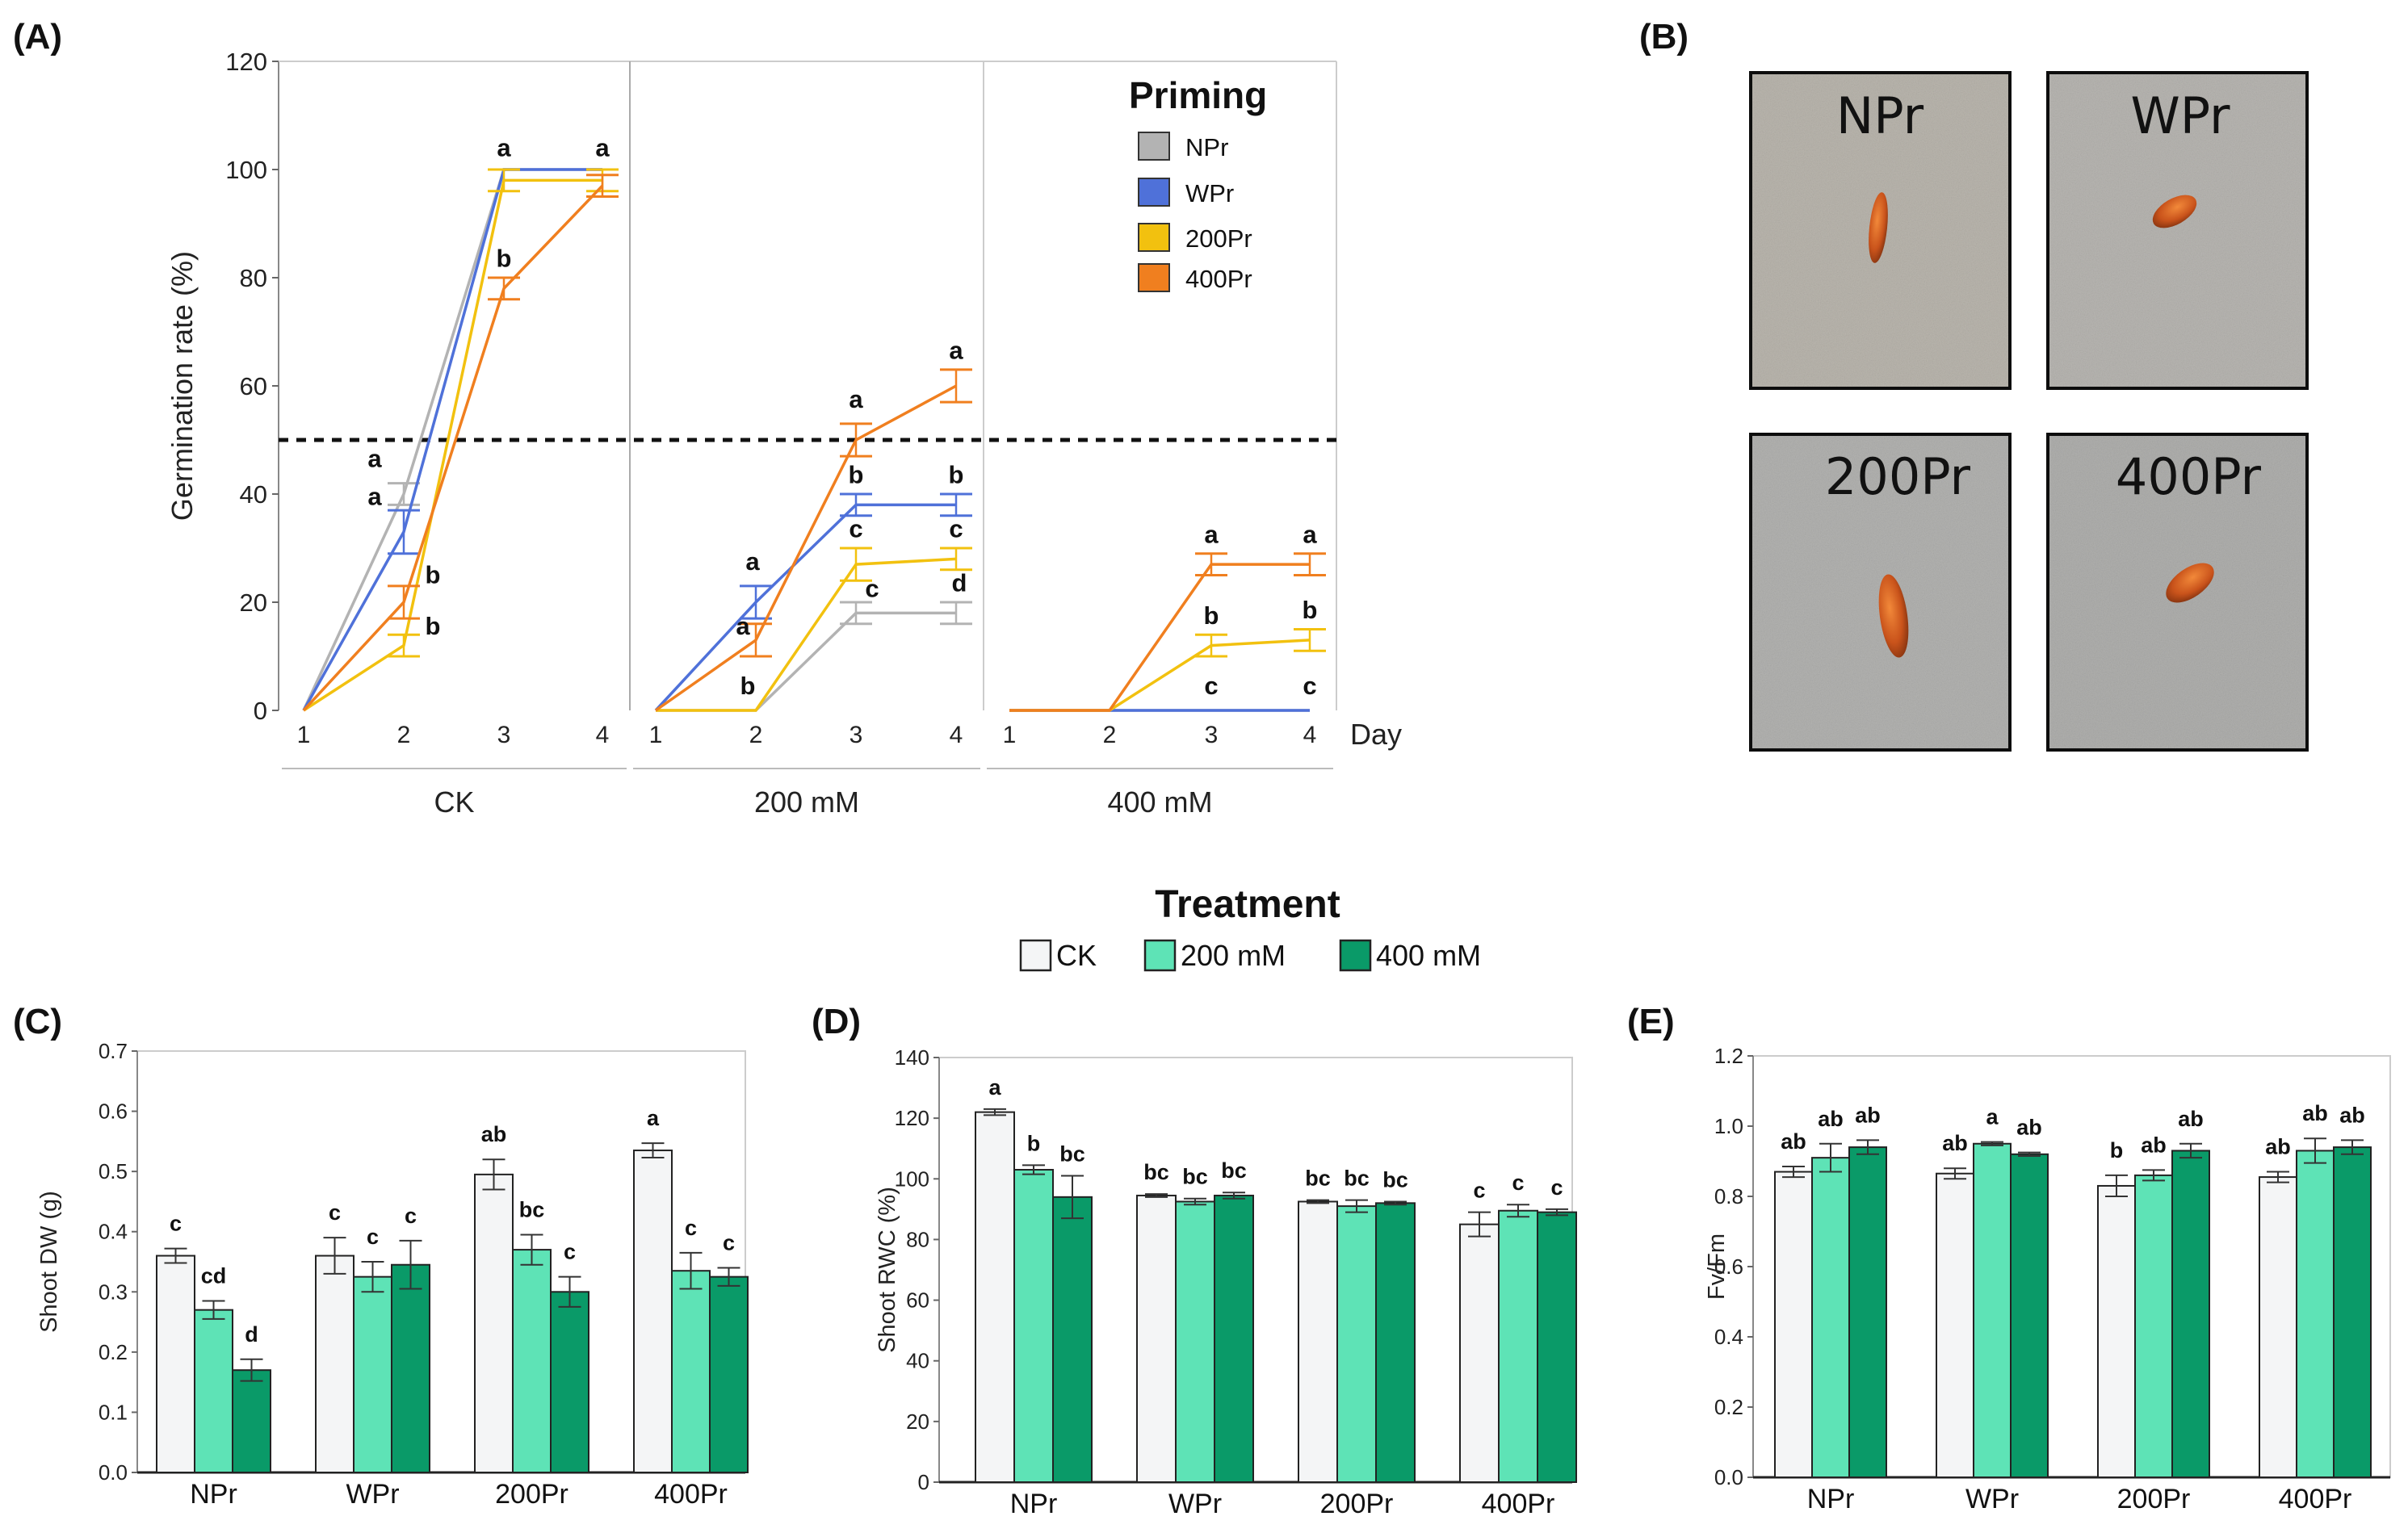 The width and height of the screenshot is (2408, 1533). I want to click on y-tick-label: 0, so click(260, 711).